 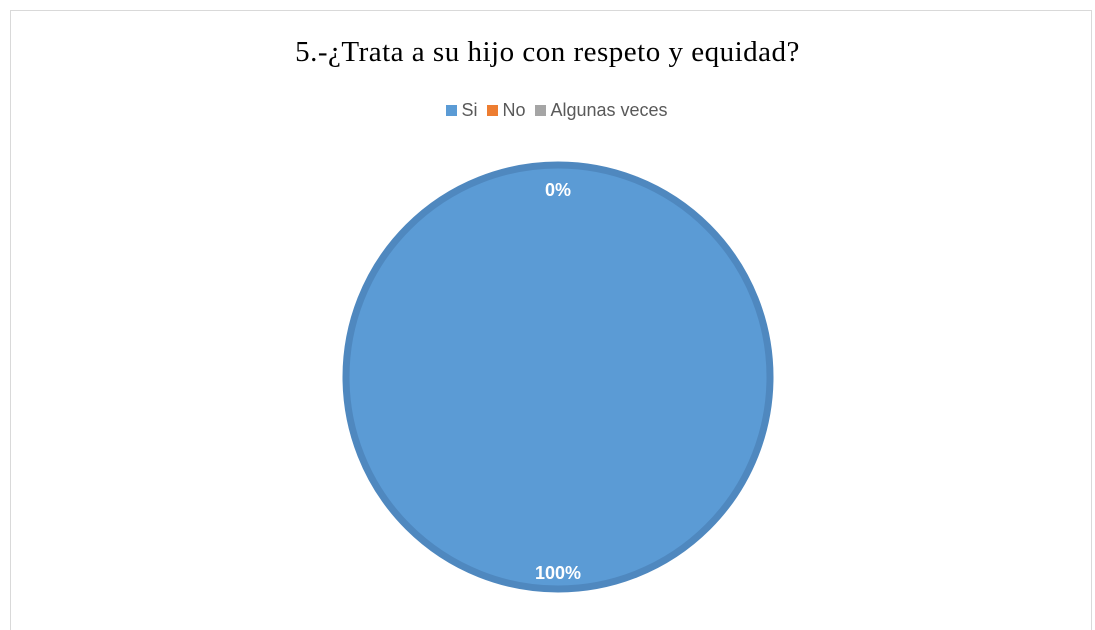 What do you see at coordinates (558, 381) in the screenshot?
I see `pie-data-labels: 0% 100%` at bounding box center [558, 381].